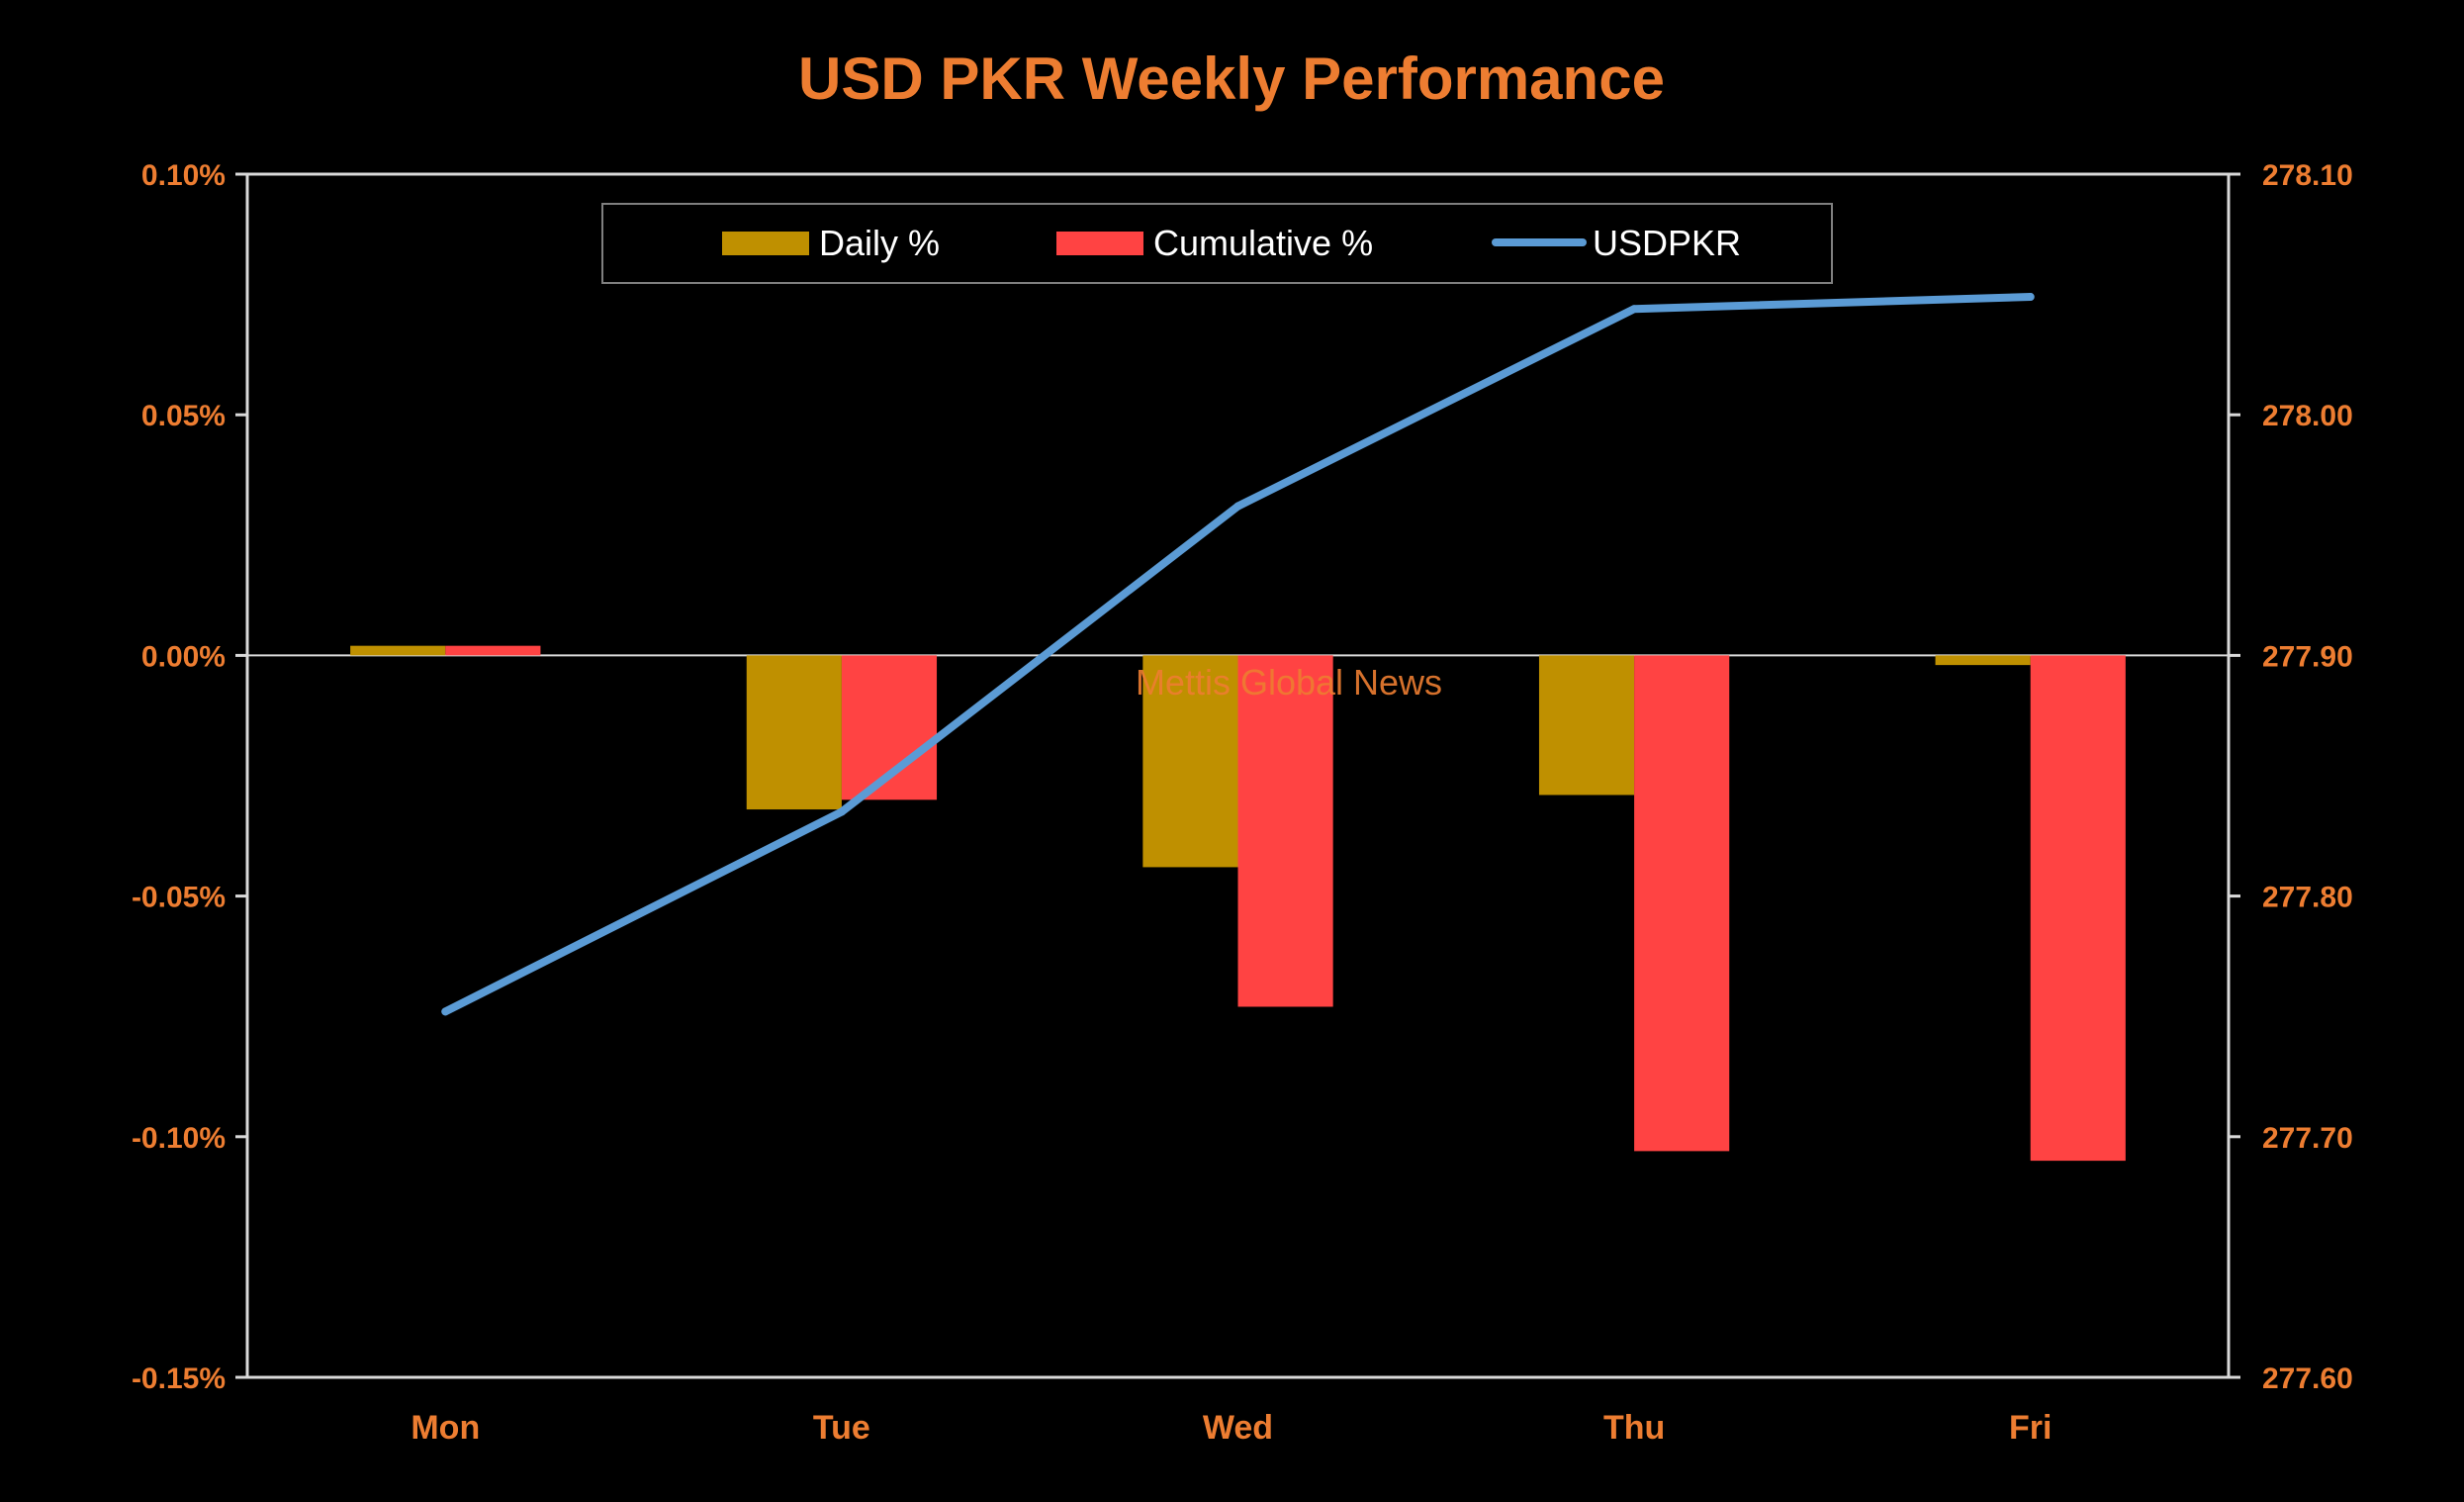 The image size is (2464, 1502). I want to click on right-tick-label: 277.80, so click(2307, 898).